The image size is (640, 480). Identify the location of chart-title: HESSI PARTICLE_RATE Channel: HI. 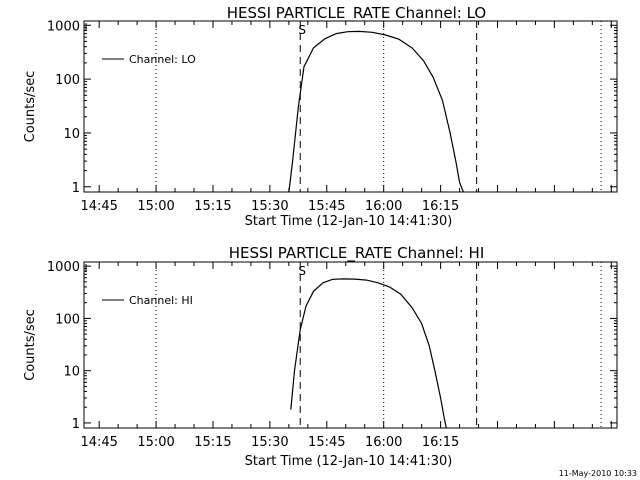
(357, 253).